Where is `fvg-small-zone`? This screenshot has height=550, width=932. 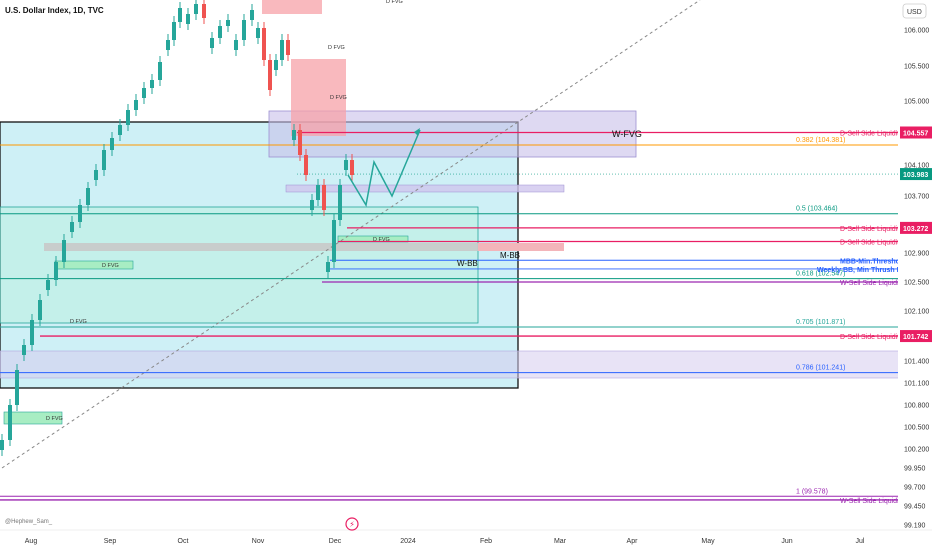 fvg-small-zone is located at coordinates (425, 188).